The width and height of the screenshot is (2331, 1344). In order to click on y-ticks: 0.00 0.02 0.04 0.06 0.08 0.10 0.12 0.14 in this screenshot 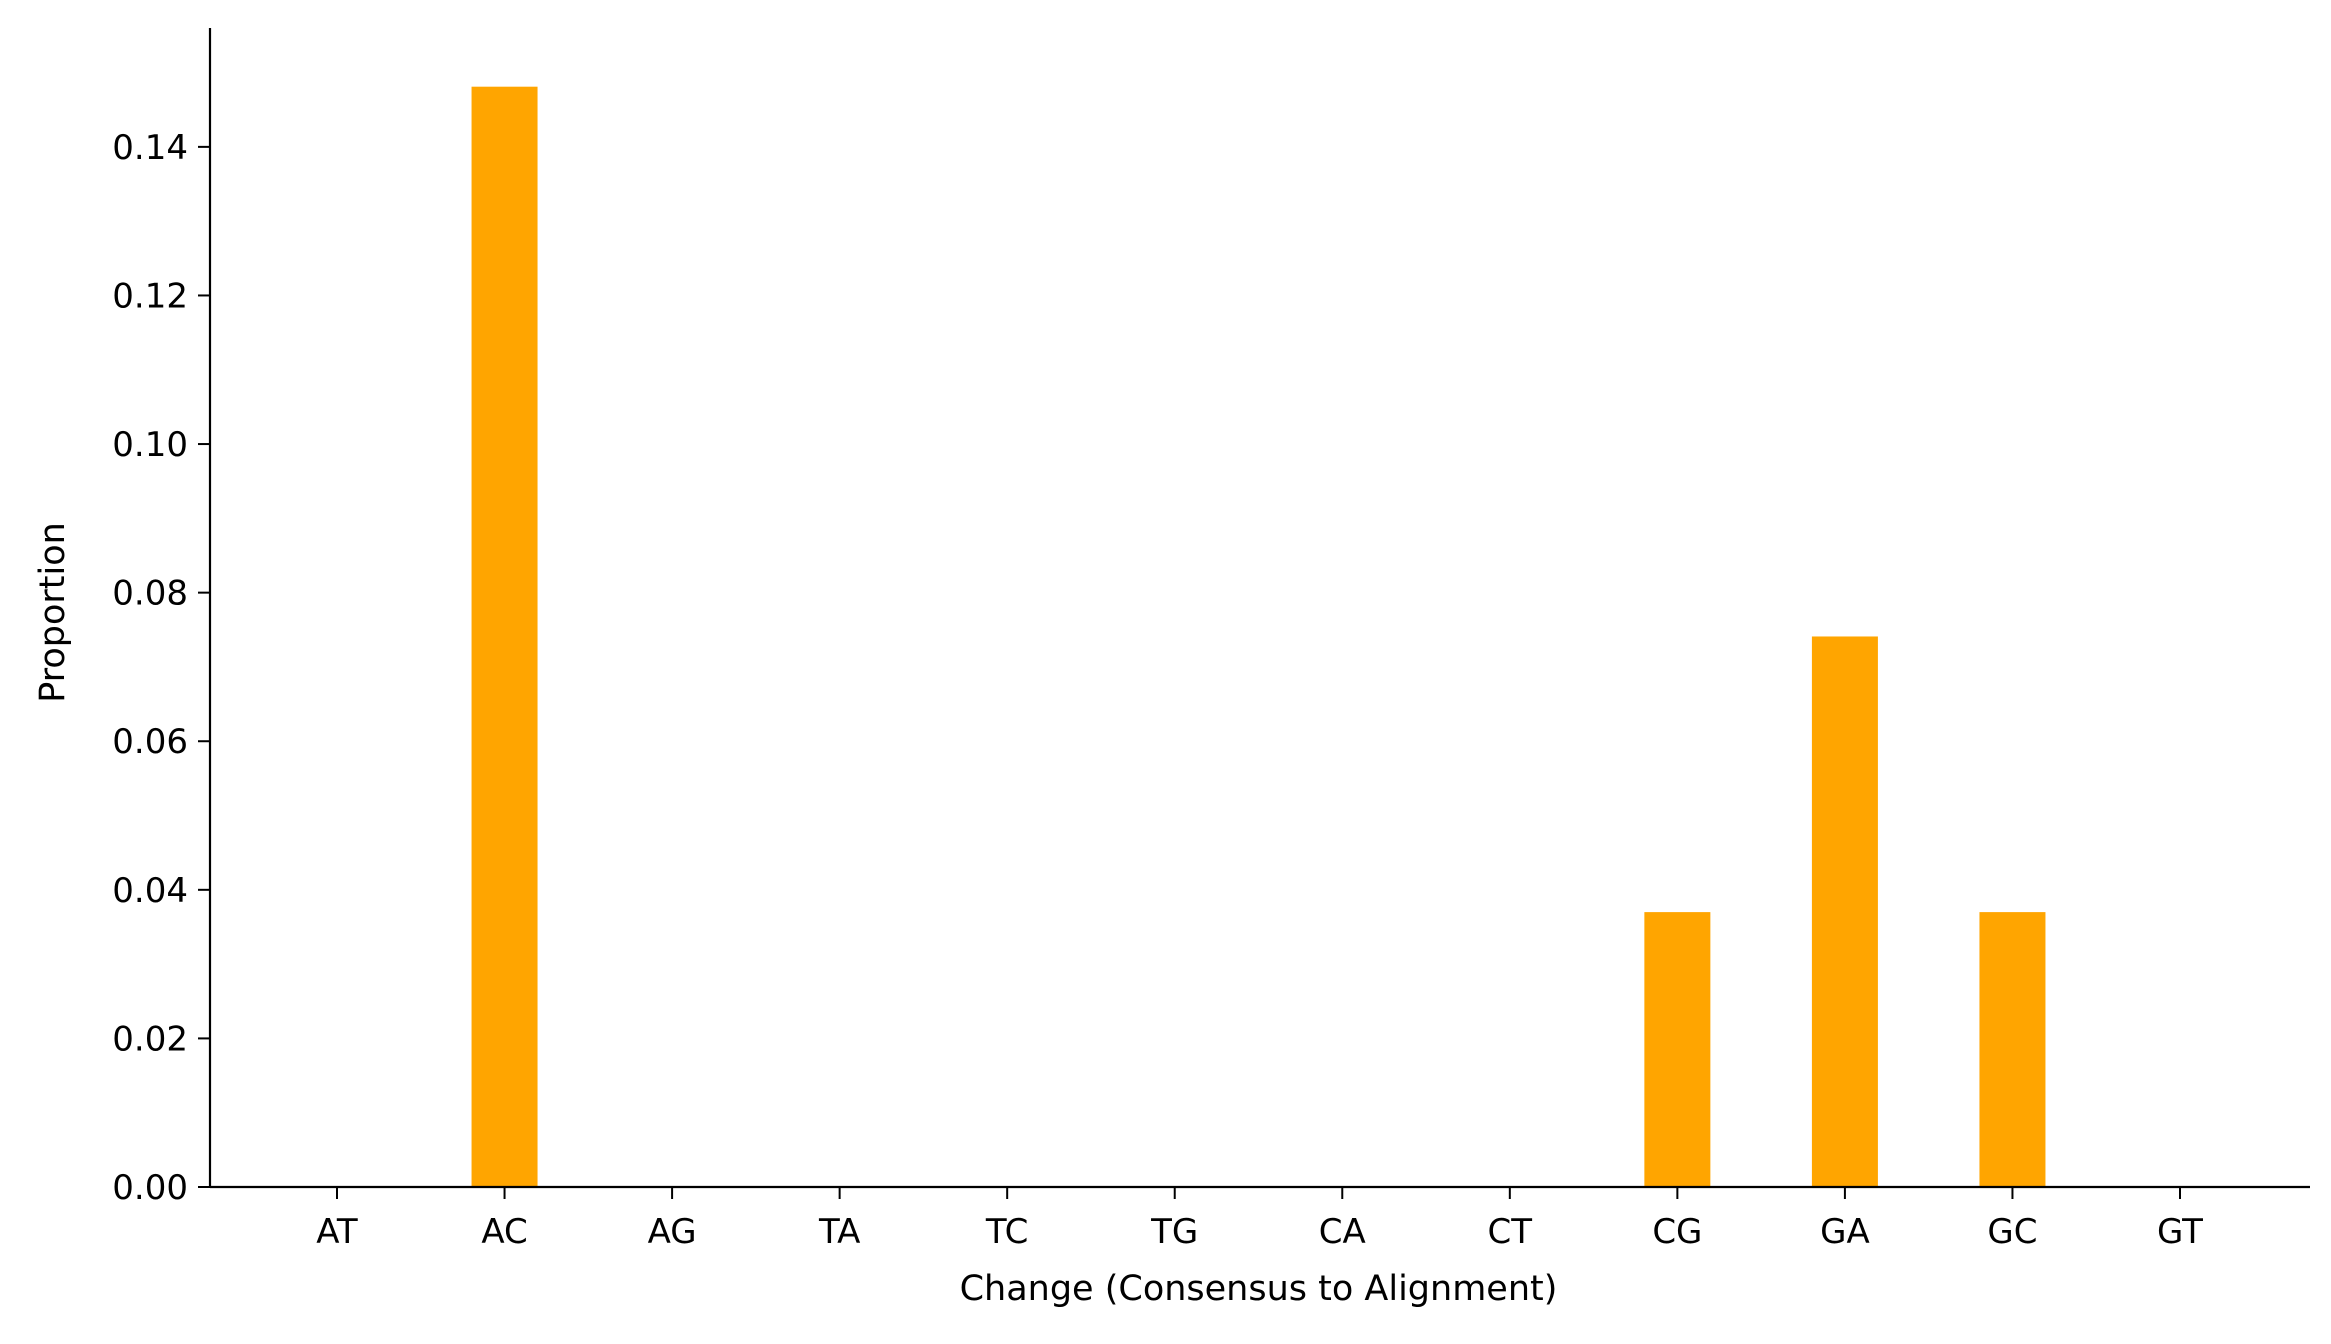, I will do `click(161, 668)`.